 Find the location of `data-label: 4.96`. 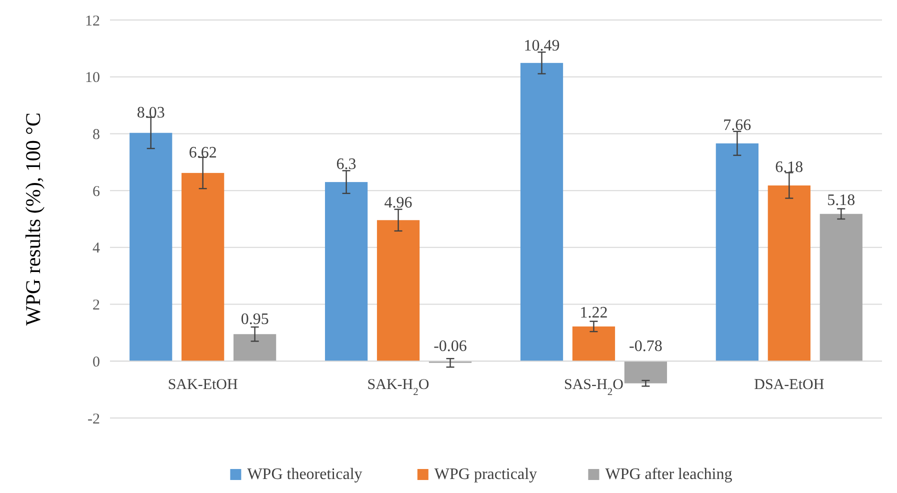

data-label: 4.96 is located at coordinates (398, 203).